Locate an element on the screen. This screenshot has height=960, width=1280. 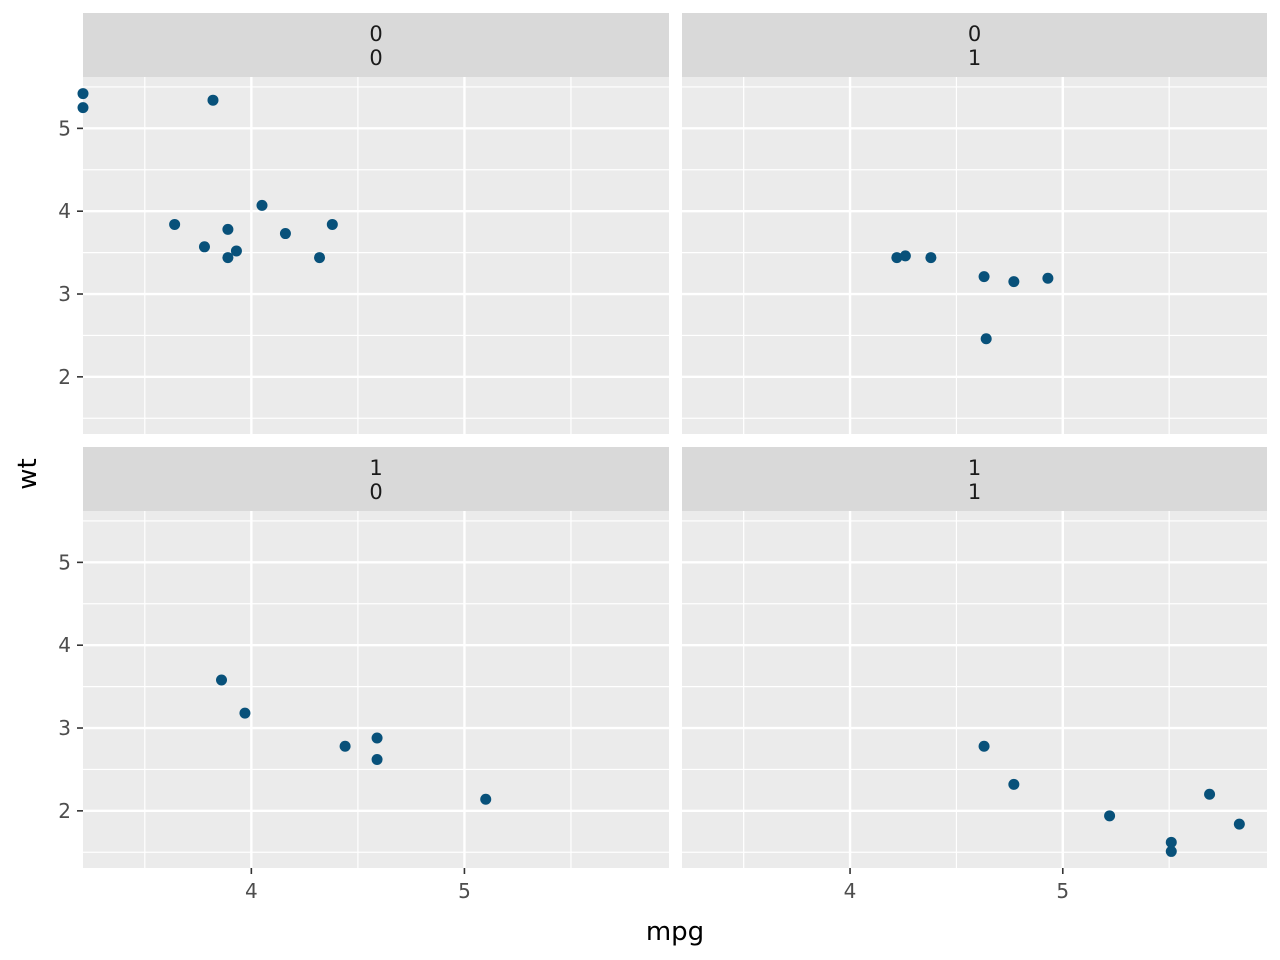
x-axis-title: mpg is located at coordinates (675, 932).